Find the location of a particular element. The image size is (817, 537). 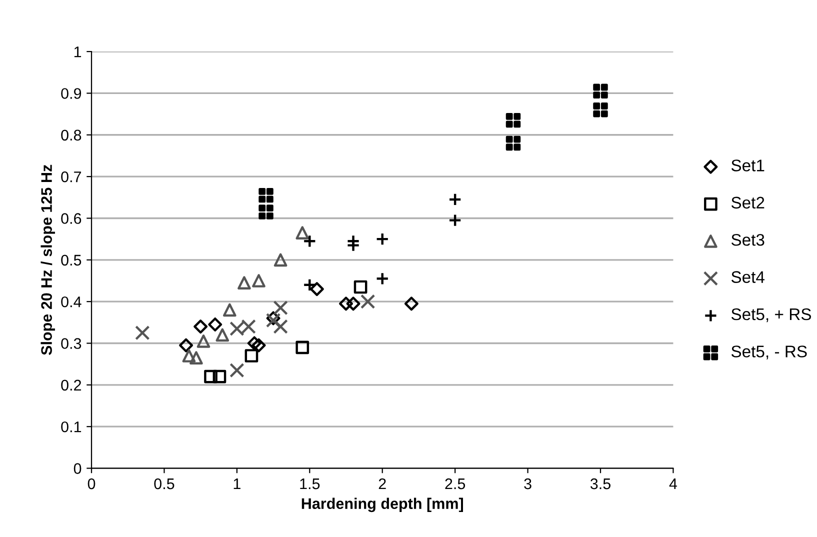

y-tick-label: 0.3 is located at coordinates (71, 343).